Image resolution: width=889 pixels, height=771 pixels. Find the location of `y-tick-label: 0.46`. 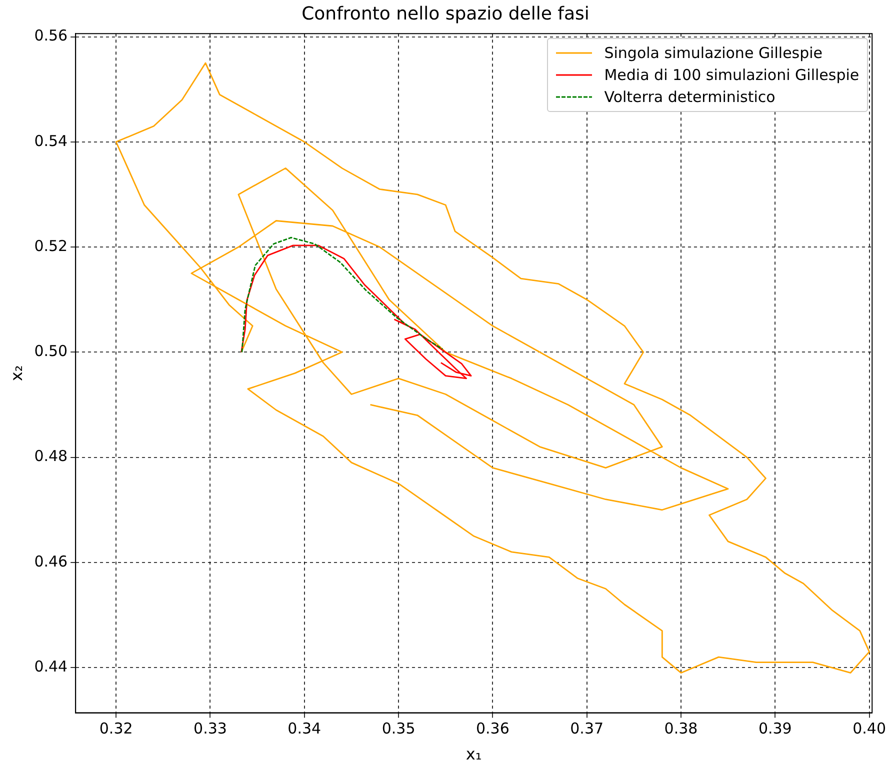

y-tick-label: 0.46 is located at coordinates (51, 561).